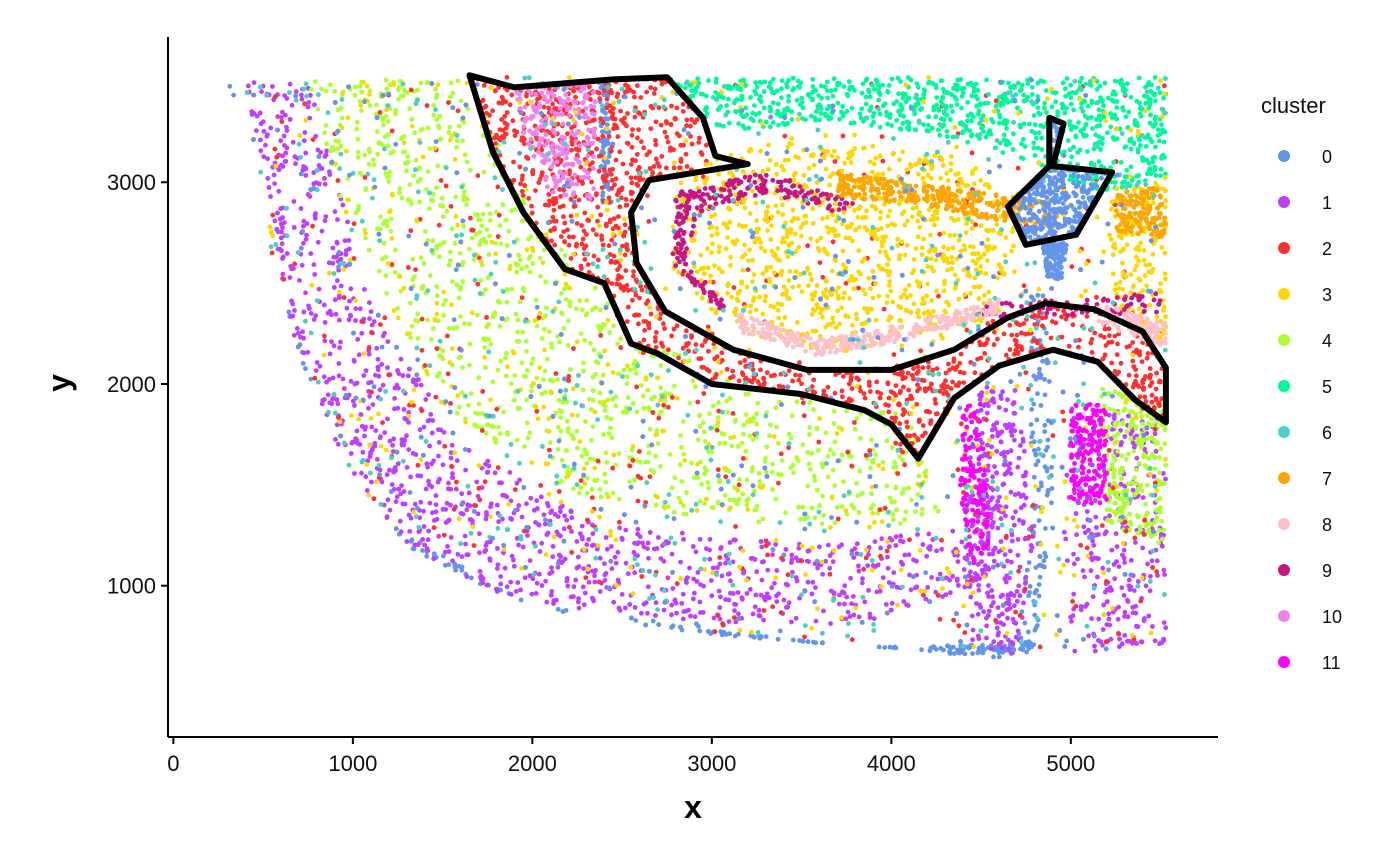 Image resolution: width=1400 pixels, height=866 pixels. Describe the element at coordinates (871, 644) in the screenshot. I see `cluster-0-points` at that location.